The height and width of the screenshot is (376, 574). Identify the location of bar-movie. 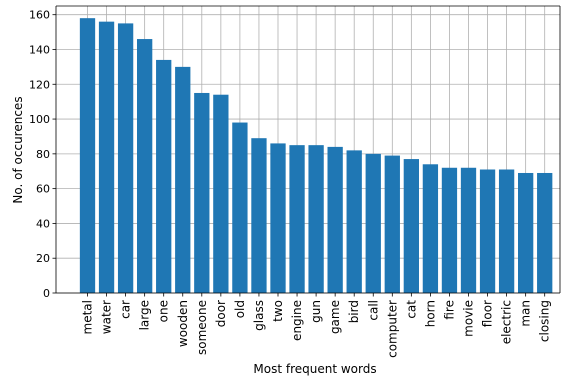
(468, 230).